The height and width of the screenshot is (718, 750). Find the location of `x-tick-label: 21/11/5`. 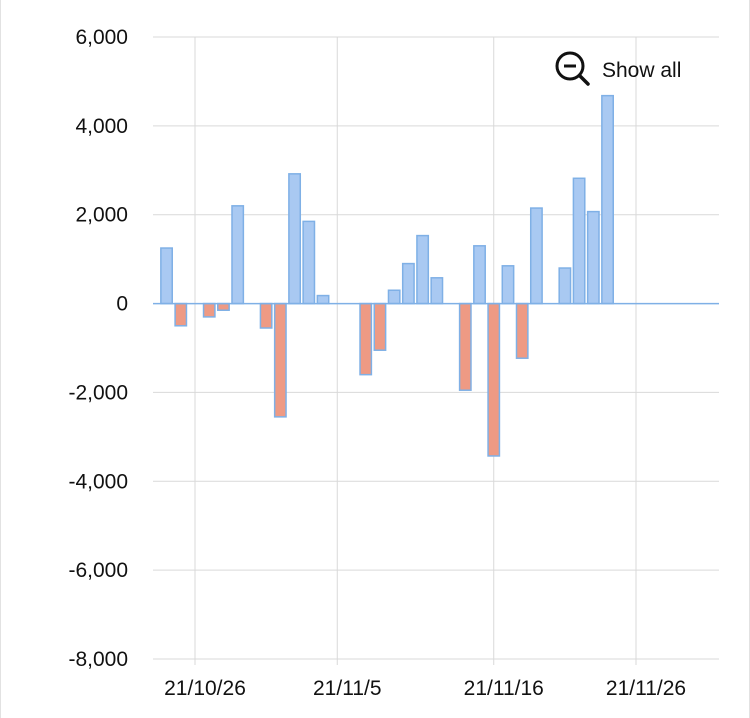

x-tick-label: 21/11/5 is located at coordinates (347, 688).